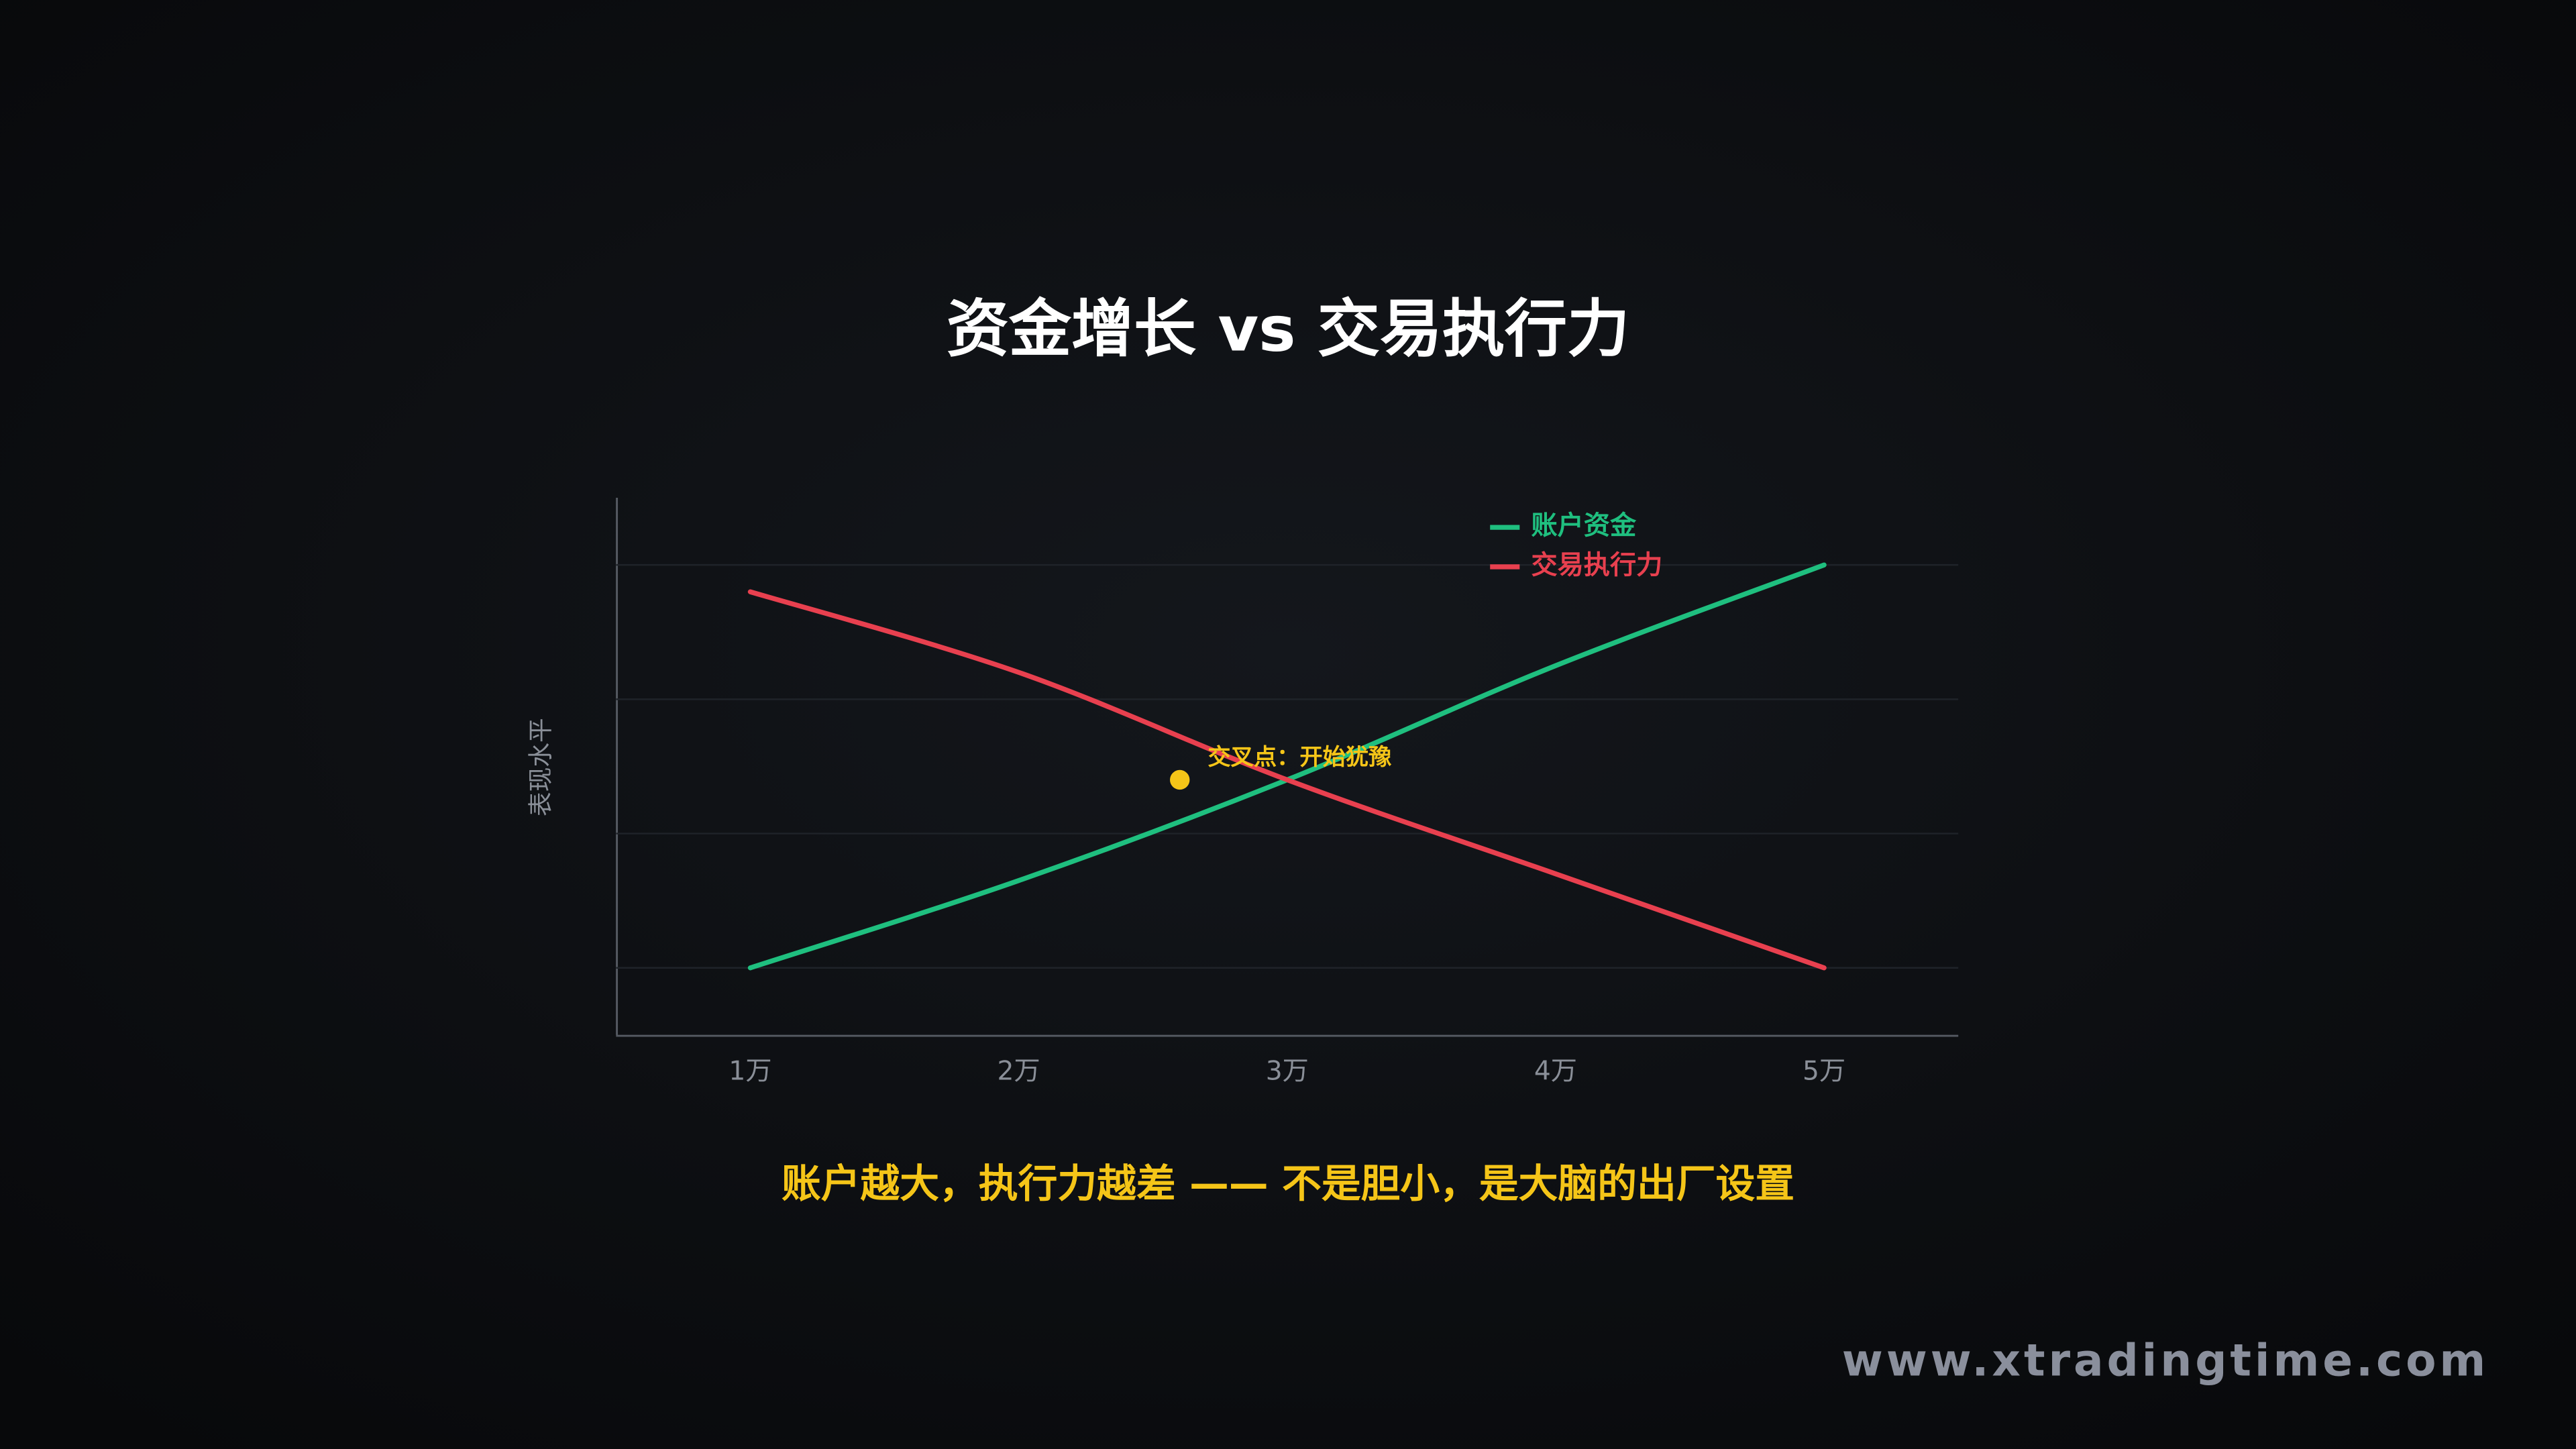 The height and width of the screenshot is (1449, 2576). What do you see at coordinates (1596, 565) in the screenshot?
I see `legend-label: 交易执行力` at bounding box center [1596, 565].